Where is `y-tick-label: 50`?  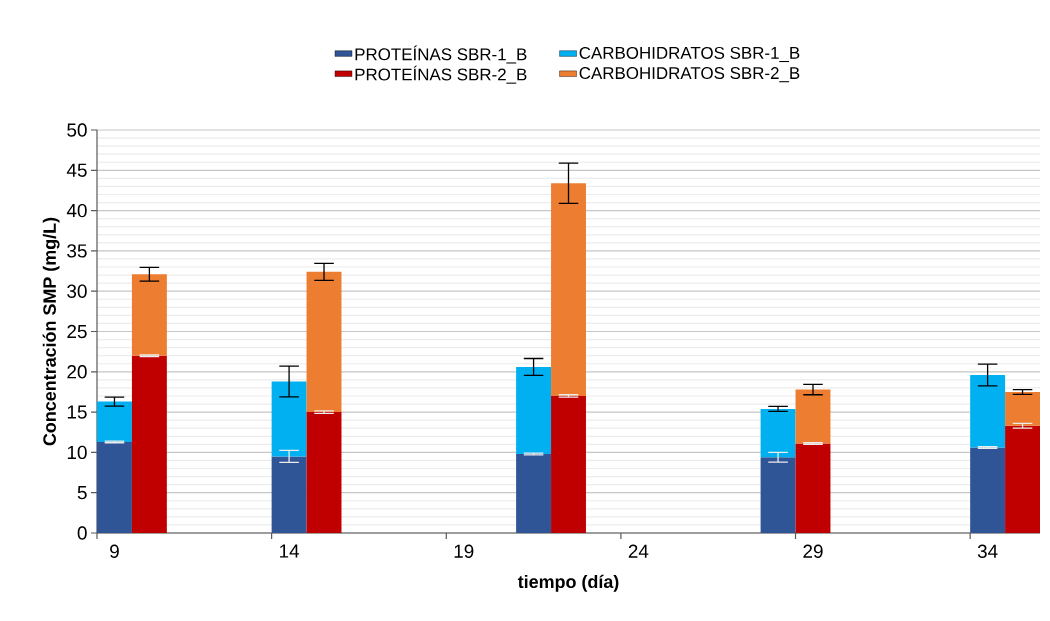 y-tick-label: 50 is located at coordinates (77, 130).